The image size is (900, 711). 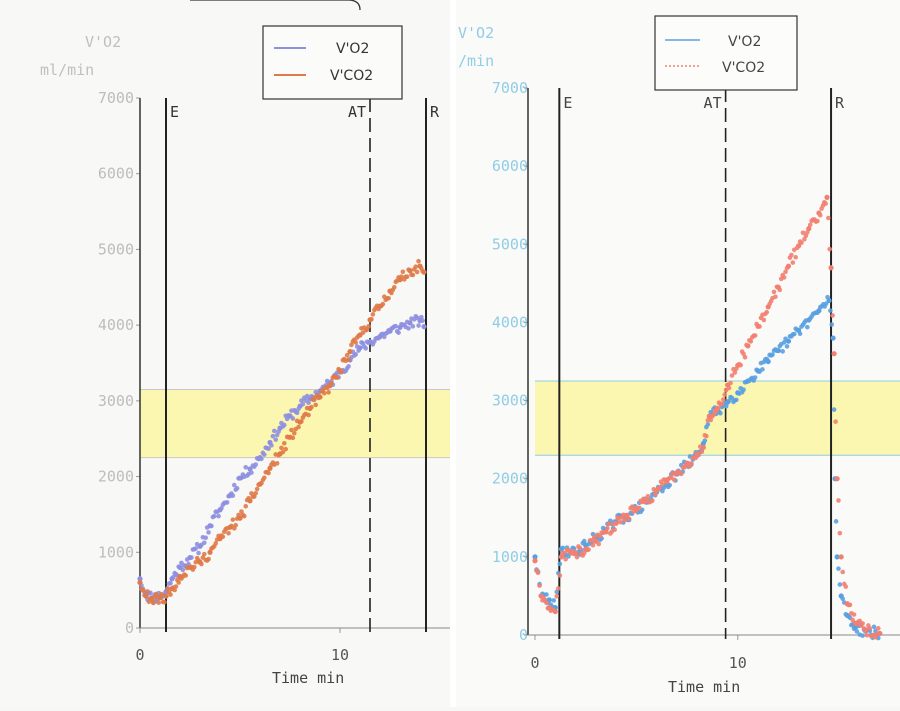 What do you see at coordinates (717, 418) in the screenshot?
I see `reference-band` at bounding box center [717, 418].